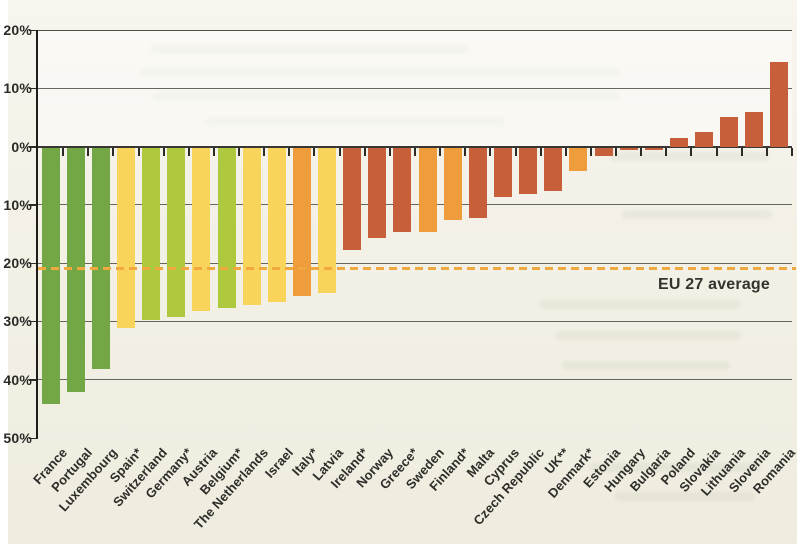 The height and width of the screenshot is (549, 800). Describe the element at coordinates (37, 234) in the screenshot. I see `y-axis-line` at that location.